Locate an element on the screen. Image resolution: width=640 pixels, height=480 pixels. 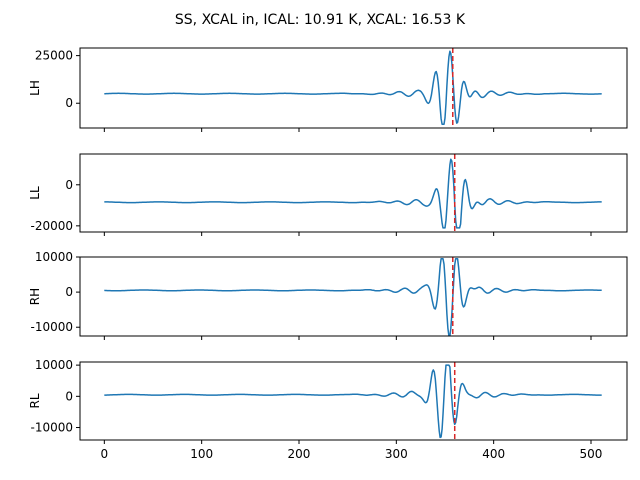
x-tick-label: 100 is located at coordinates (201, 454).